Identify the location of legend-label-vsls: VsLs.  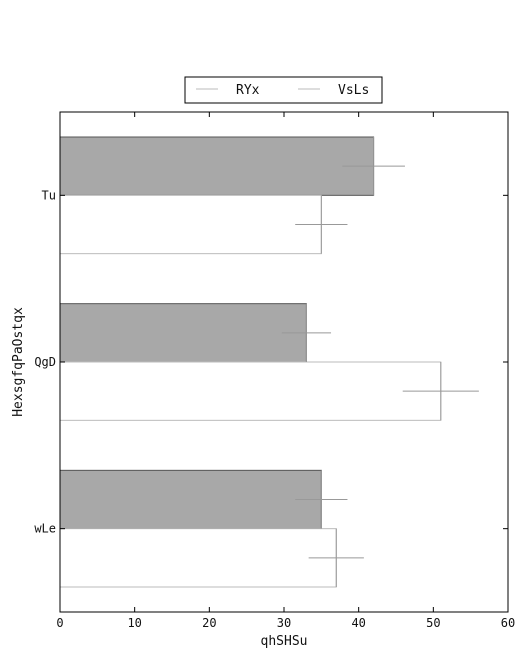
(353, 90).